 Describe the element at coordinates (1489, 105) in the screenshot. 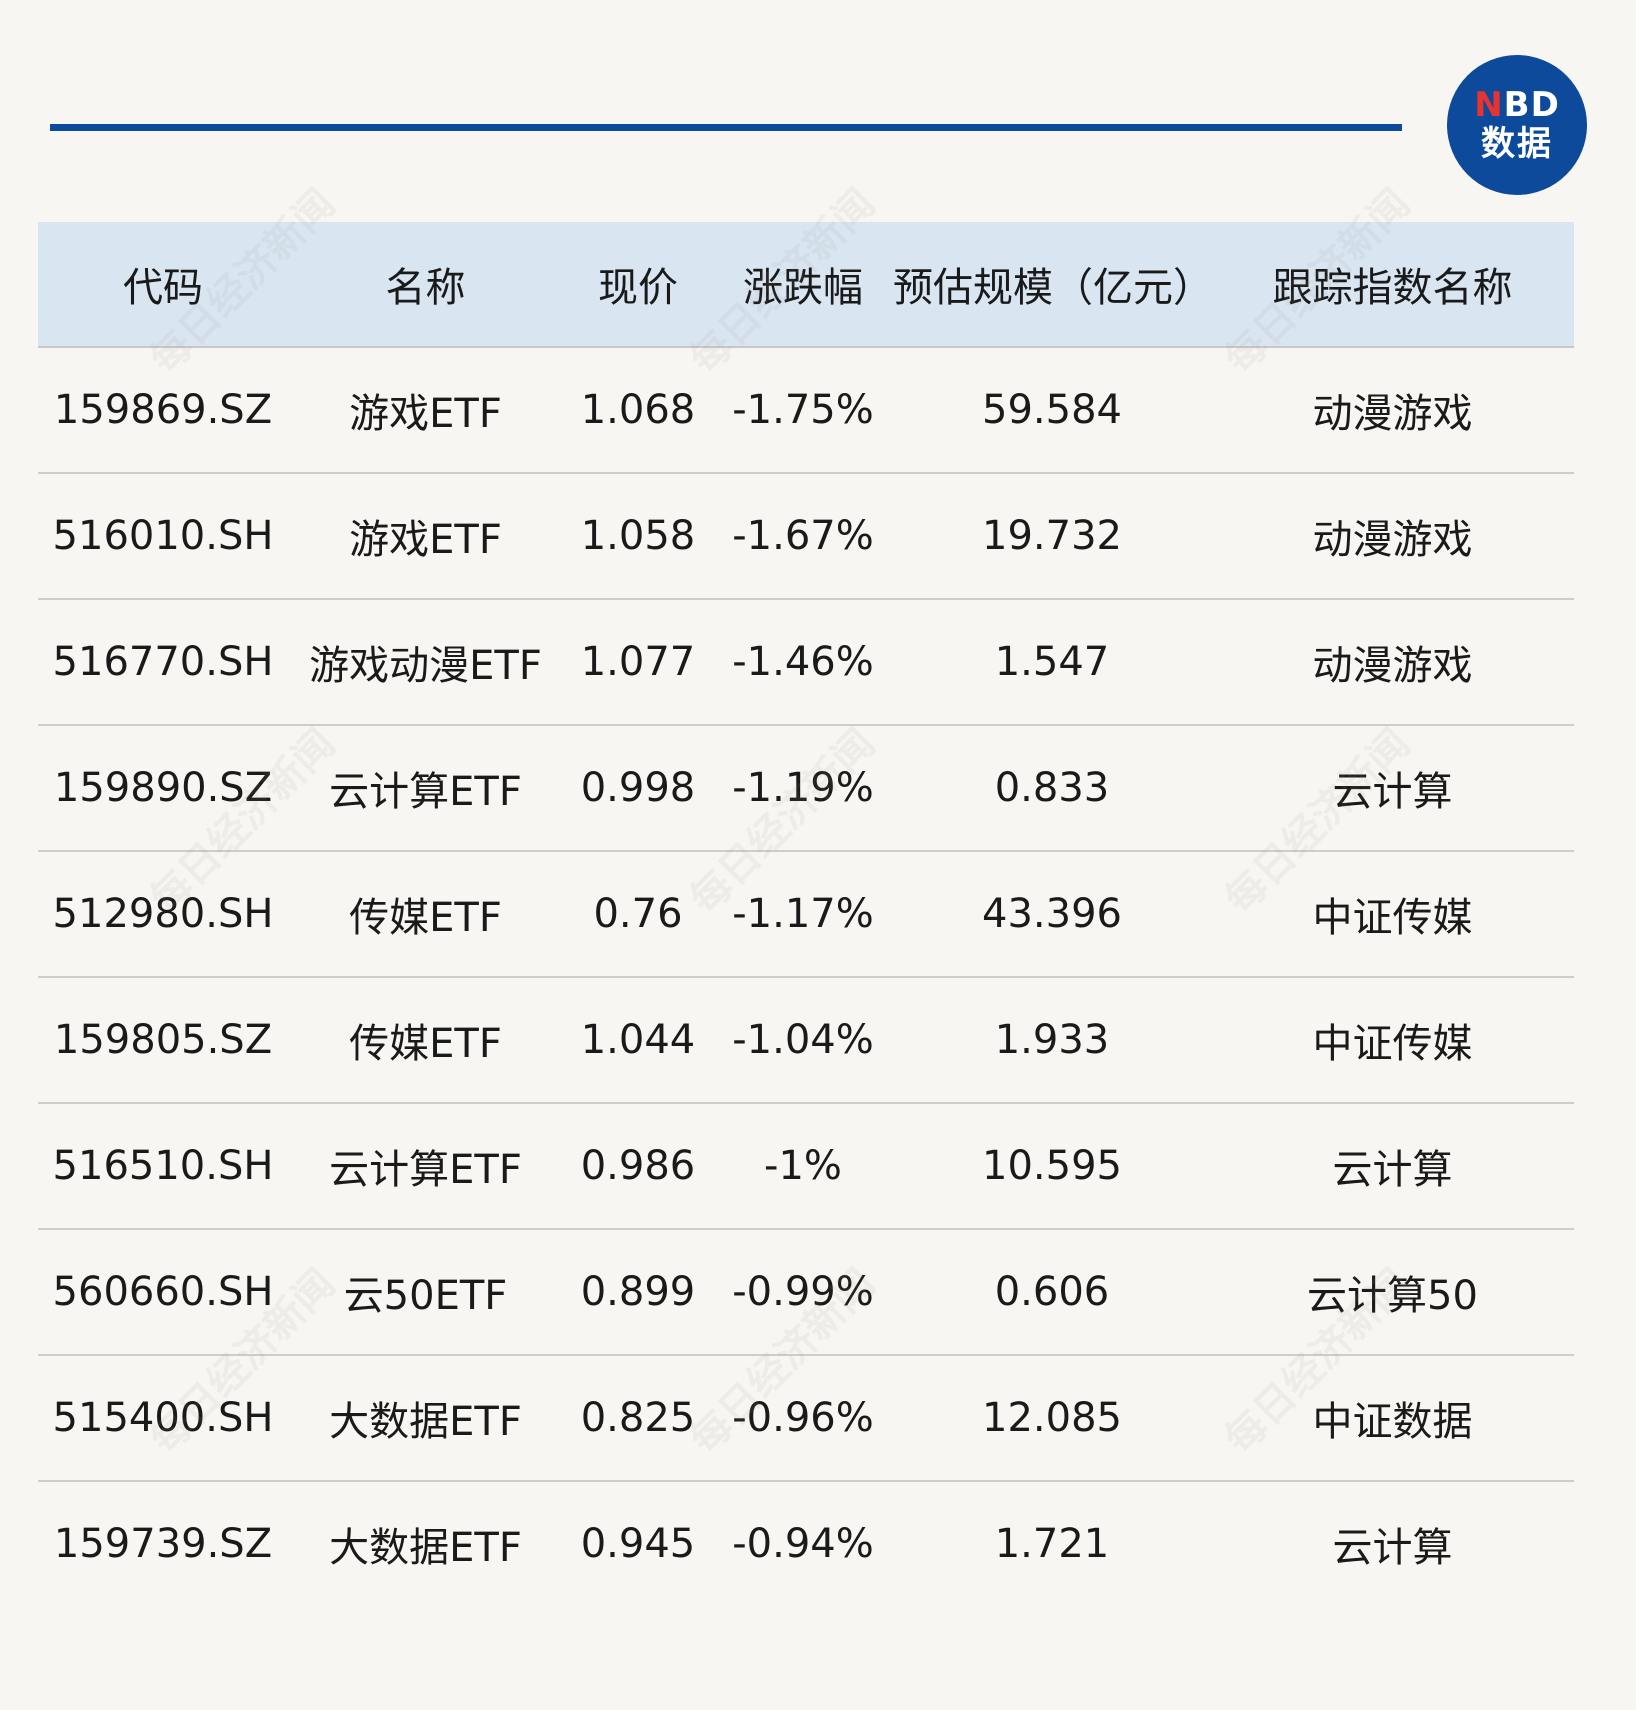

I see `logo-n: N` at that location.